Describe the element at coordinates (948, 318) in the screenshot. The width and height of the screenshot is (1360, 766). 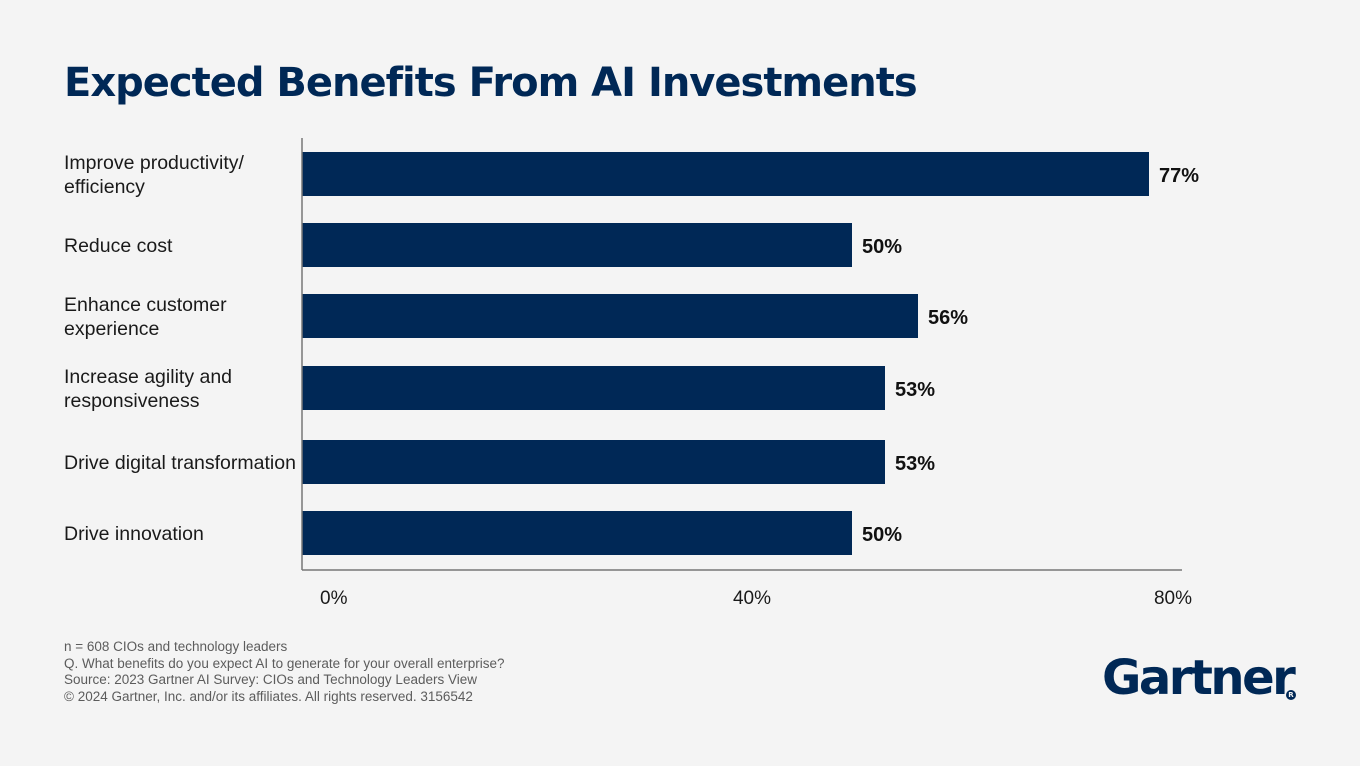
I see `value-label: 56%` at that location.